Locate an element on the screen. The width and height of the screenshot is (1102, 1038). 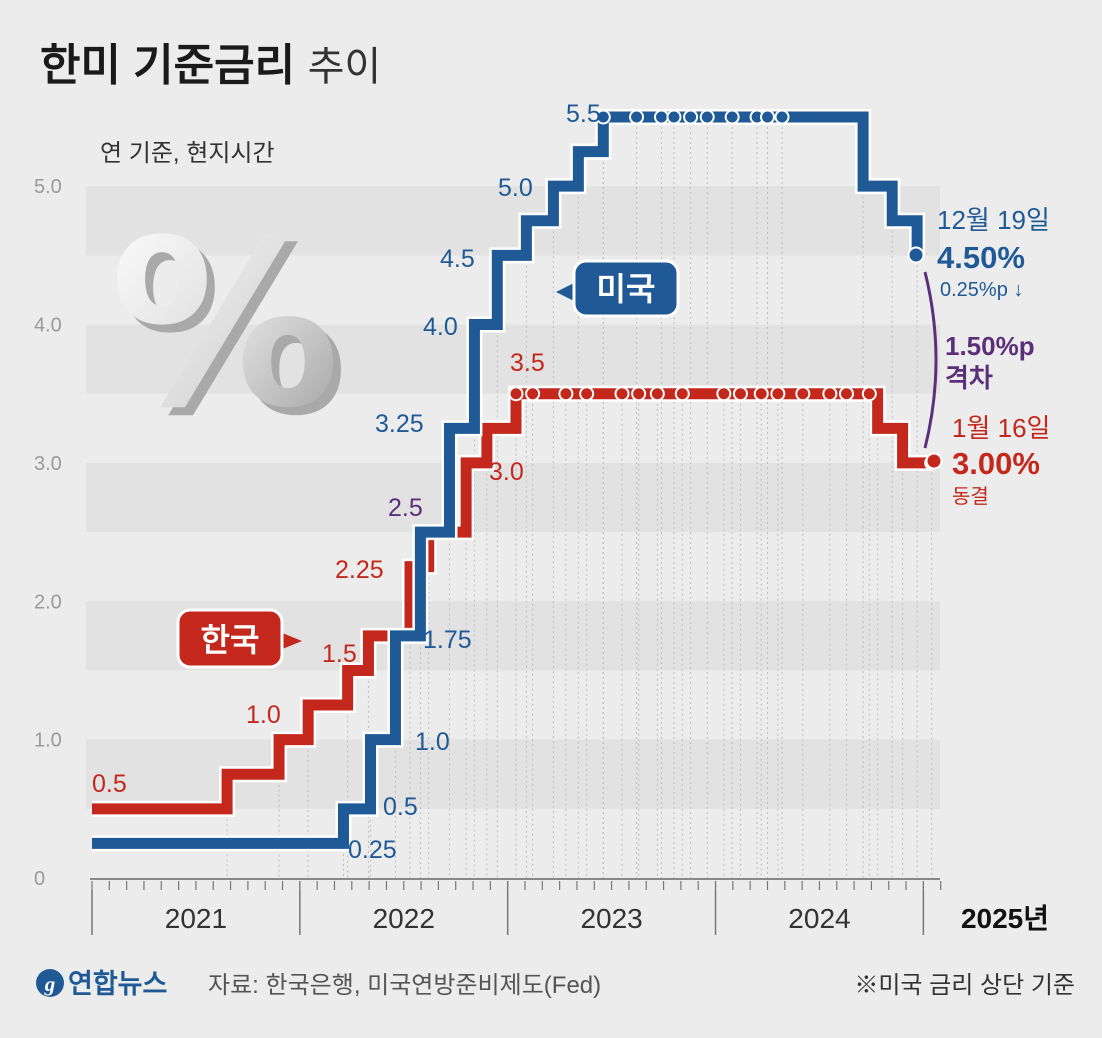
percent-graphic-shadow: % is located at coordinates (233, 333).